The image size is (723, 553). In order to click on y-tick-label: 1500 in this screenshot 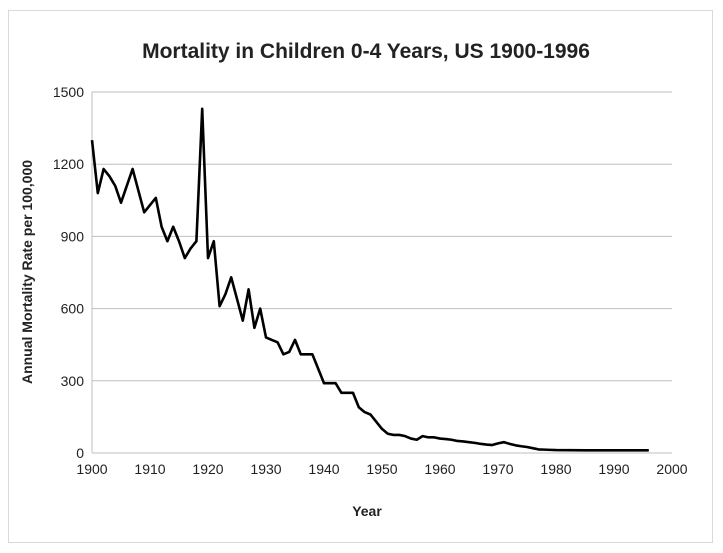, I will do `click(68, 92)`.